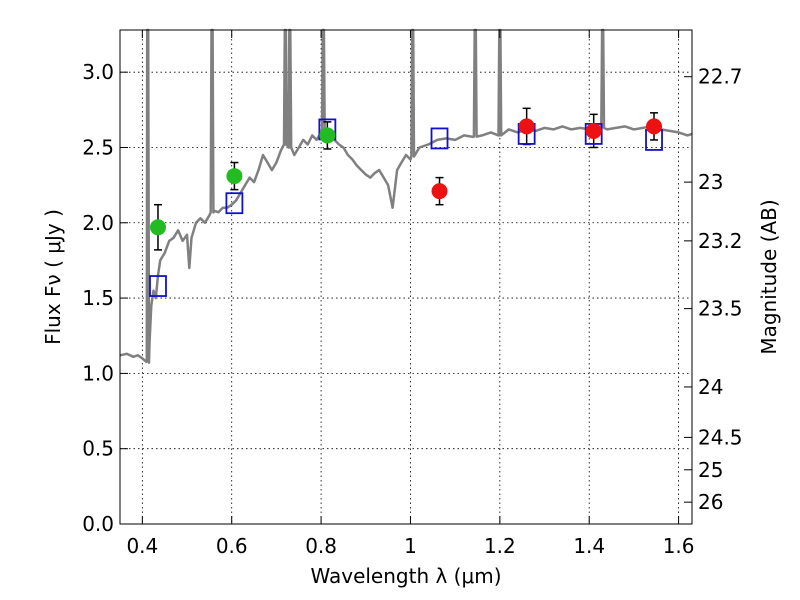 This screenshot has height=600, width=800. I want to click on y-tick-label: 2.5, so click(98, 147).